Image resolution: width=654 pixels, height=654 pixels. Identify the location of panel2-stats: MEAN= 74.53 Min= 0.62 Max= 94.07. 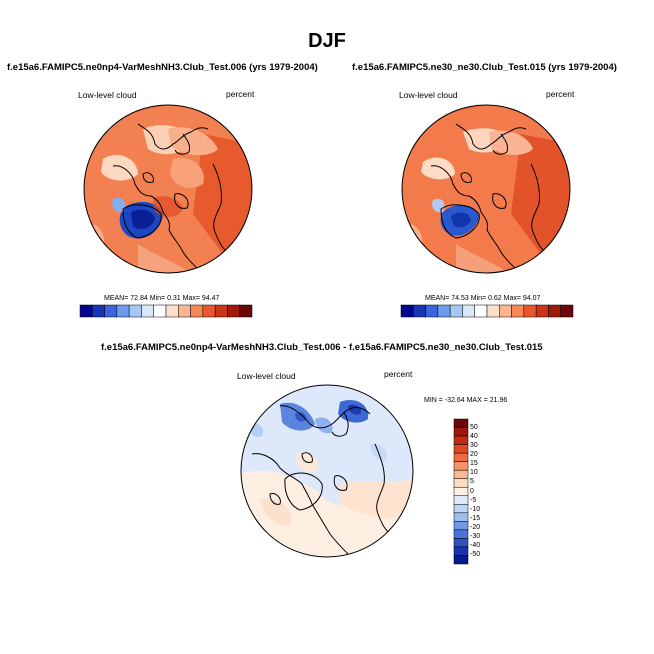
(482, 298).